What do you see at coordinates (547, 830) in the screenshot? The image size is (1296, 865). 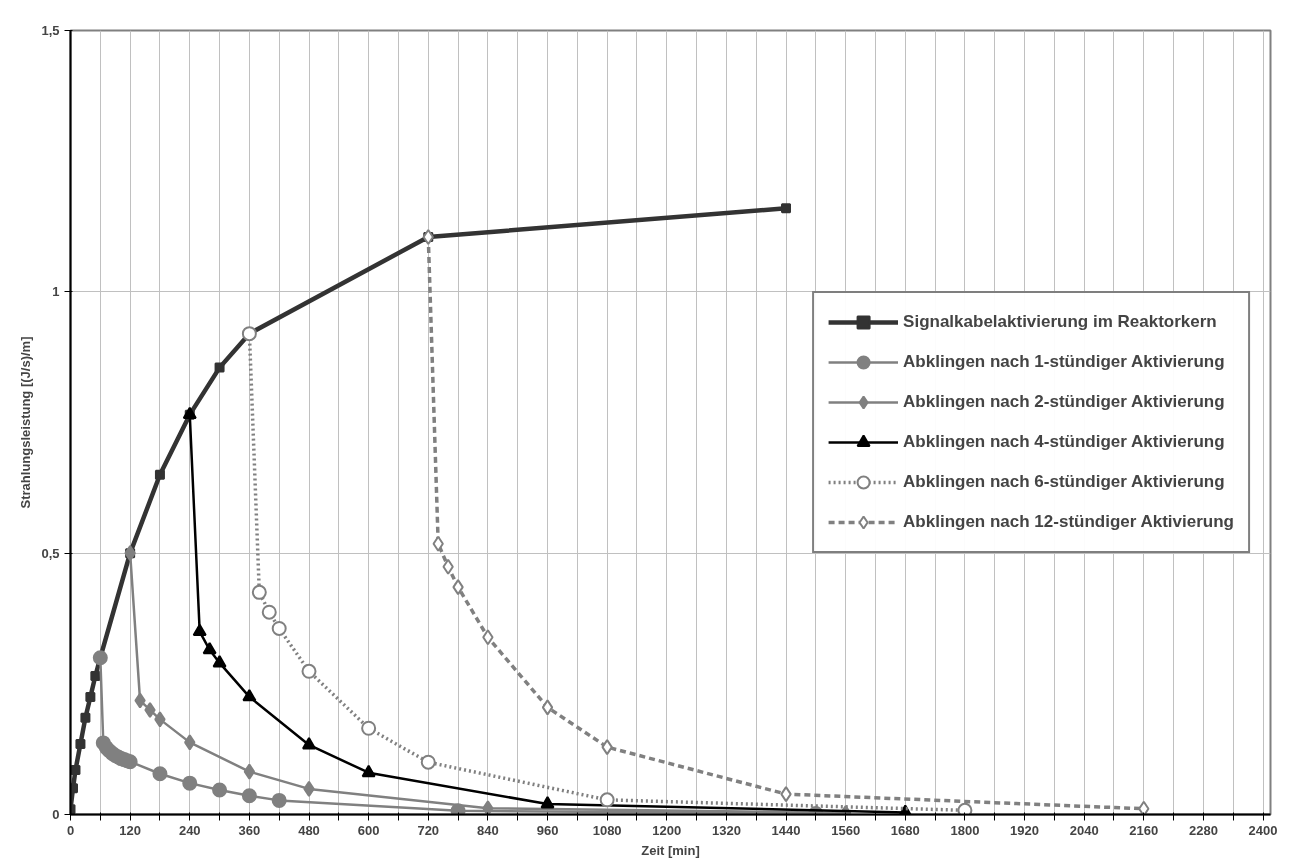 I see `x-tick-label: 960` at bounding box center [547, 830].